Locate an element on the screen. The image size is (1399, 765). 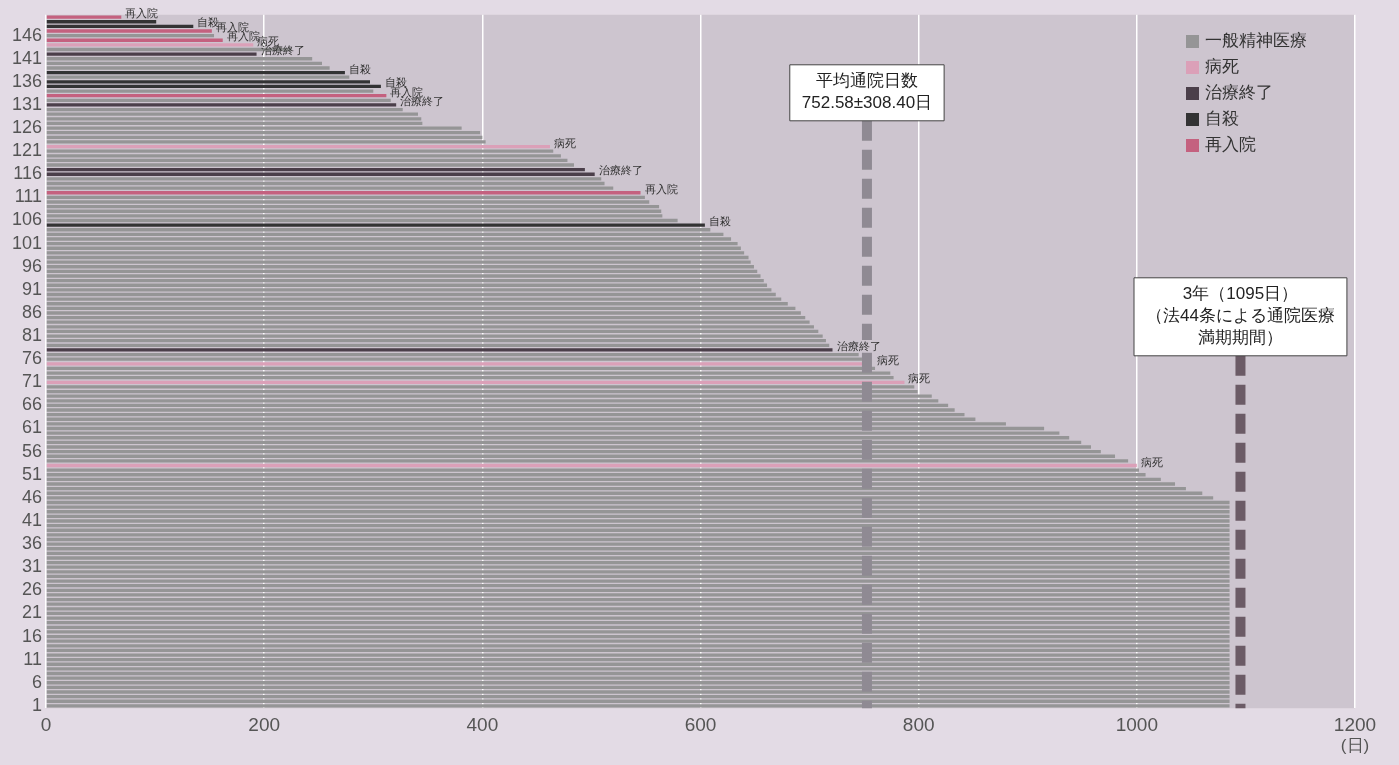
ref-line-label: 平均通院日数 752.58±308.40日 is located at coordinates (867, 91).